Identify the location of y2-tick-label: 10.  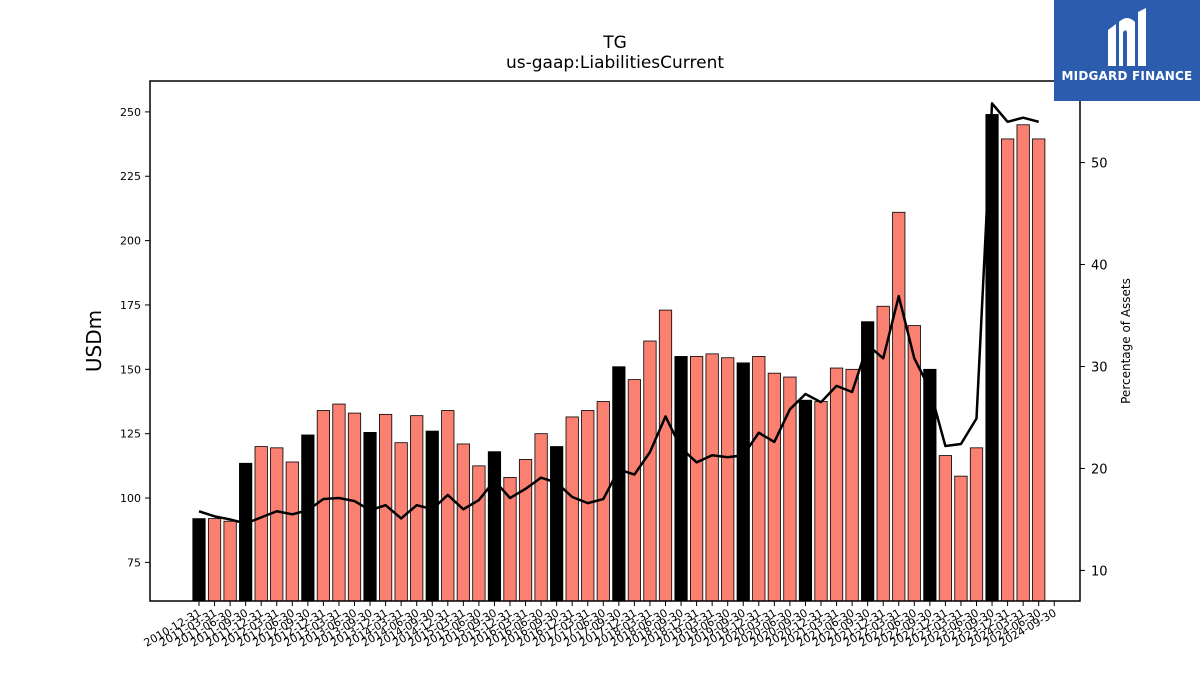
(1099, 571).